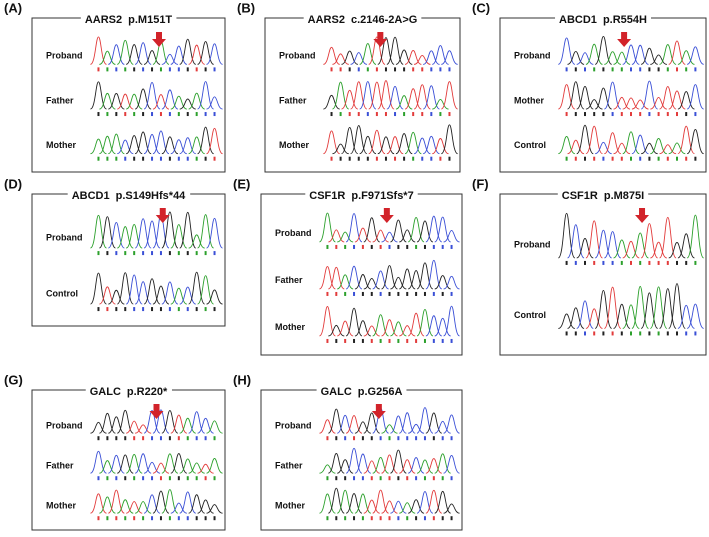 The width and height of the screenshot is (709, 537). I want to click on gene-name: GALC, so click(105, 392).